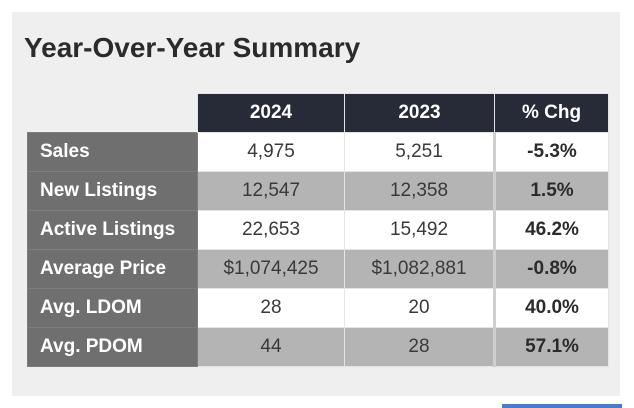  Describe the element at coordinates (419, 308) in the screenshot. I see `value-2023: 20` at that location.